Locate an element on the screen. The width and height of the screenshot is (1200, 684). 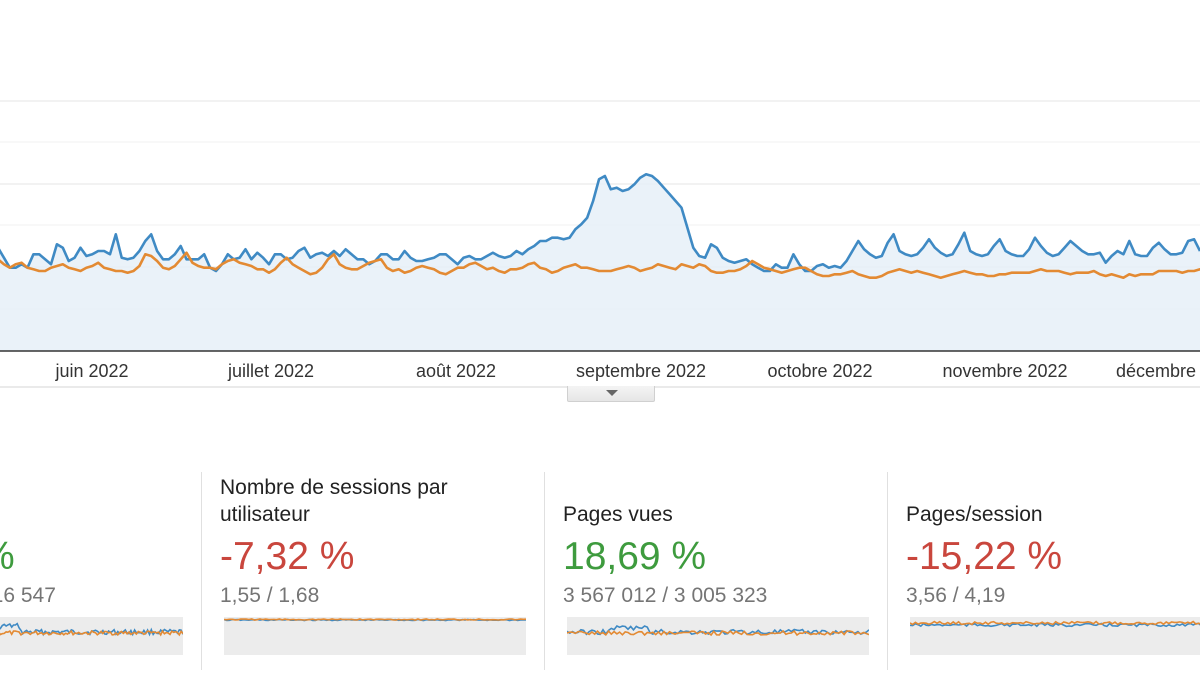
metric-percent-change: -7,32 % is located at coordinates (287, 556).